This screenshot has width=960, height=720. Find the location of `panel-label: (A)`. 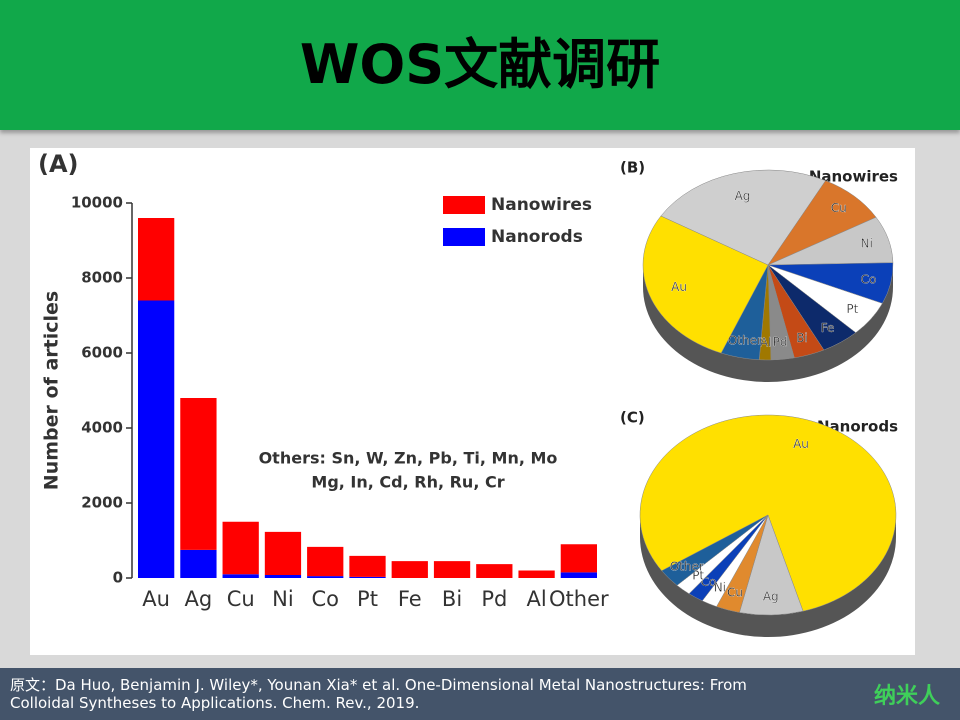

panel-label: (A) is located at coordinates (58, 164).